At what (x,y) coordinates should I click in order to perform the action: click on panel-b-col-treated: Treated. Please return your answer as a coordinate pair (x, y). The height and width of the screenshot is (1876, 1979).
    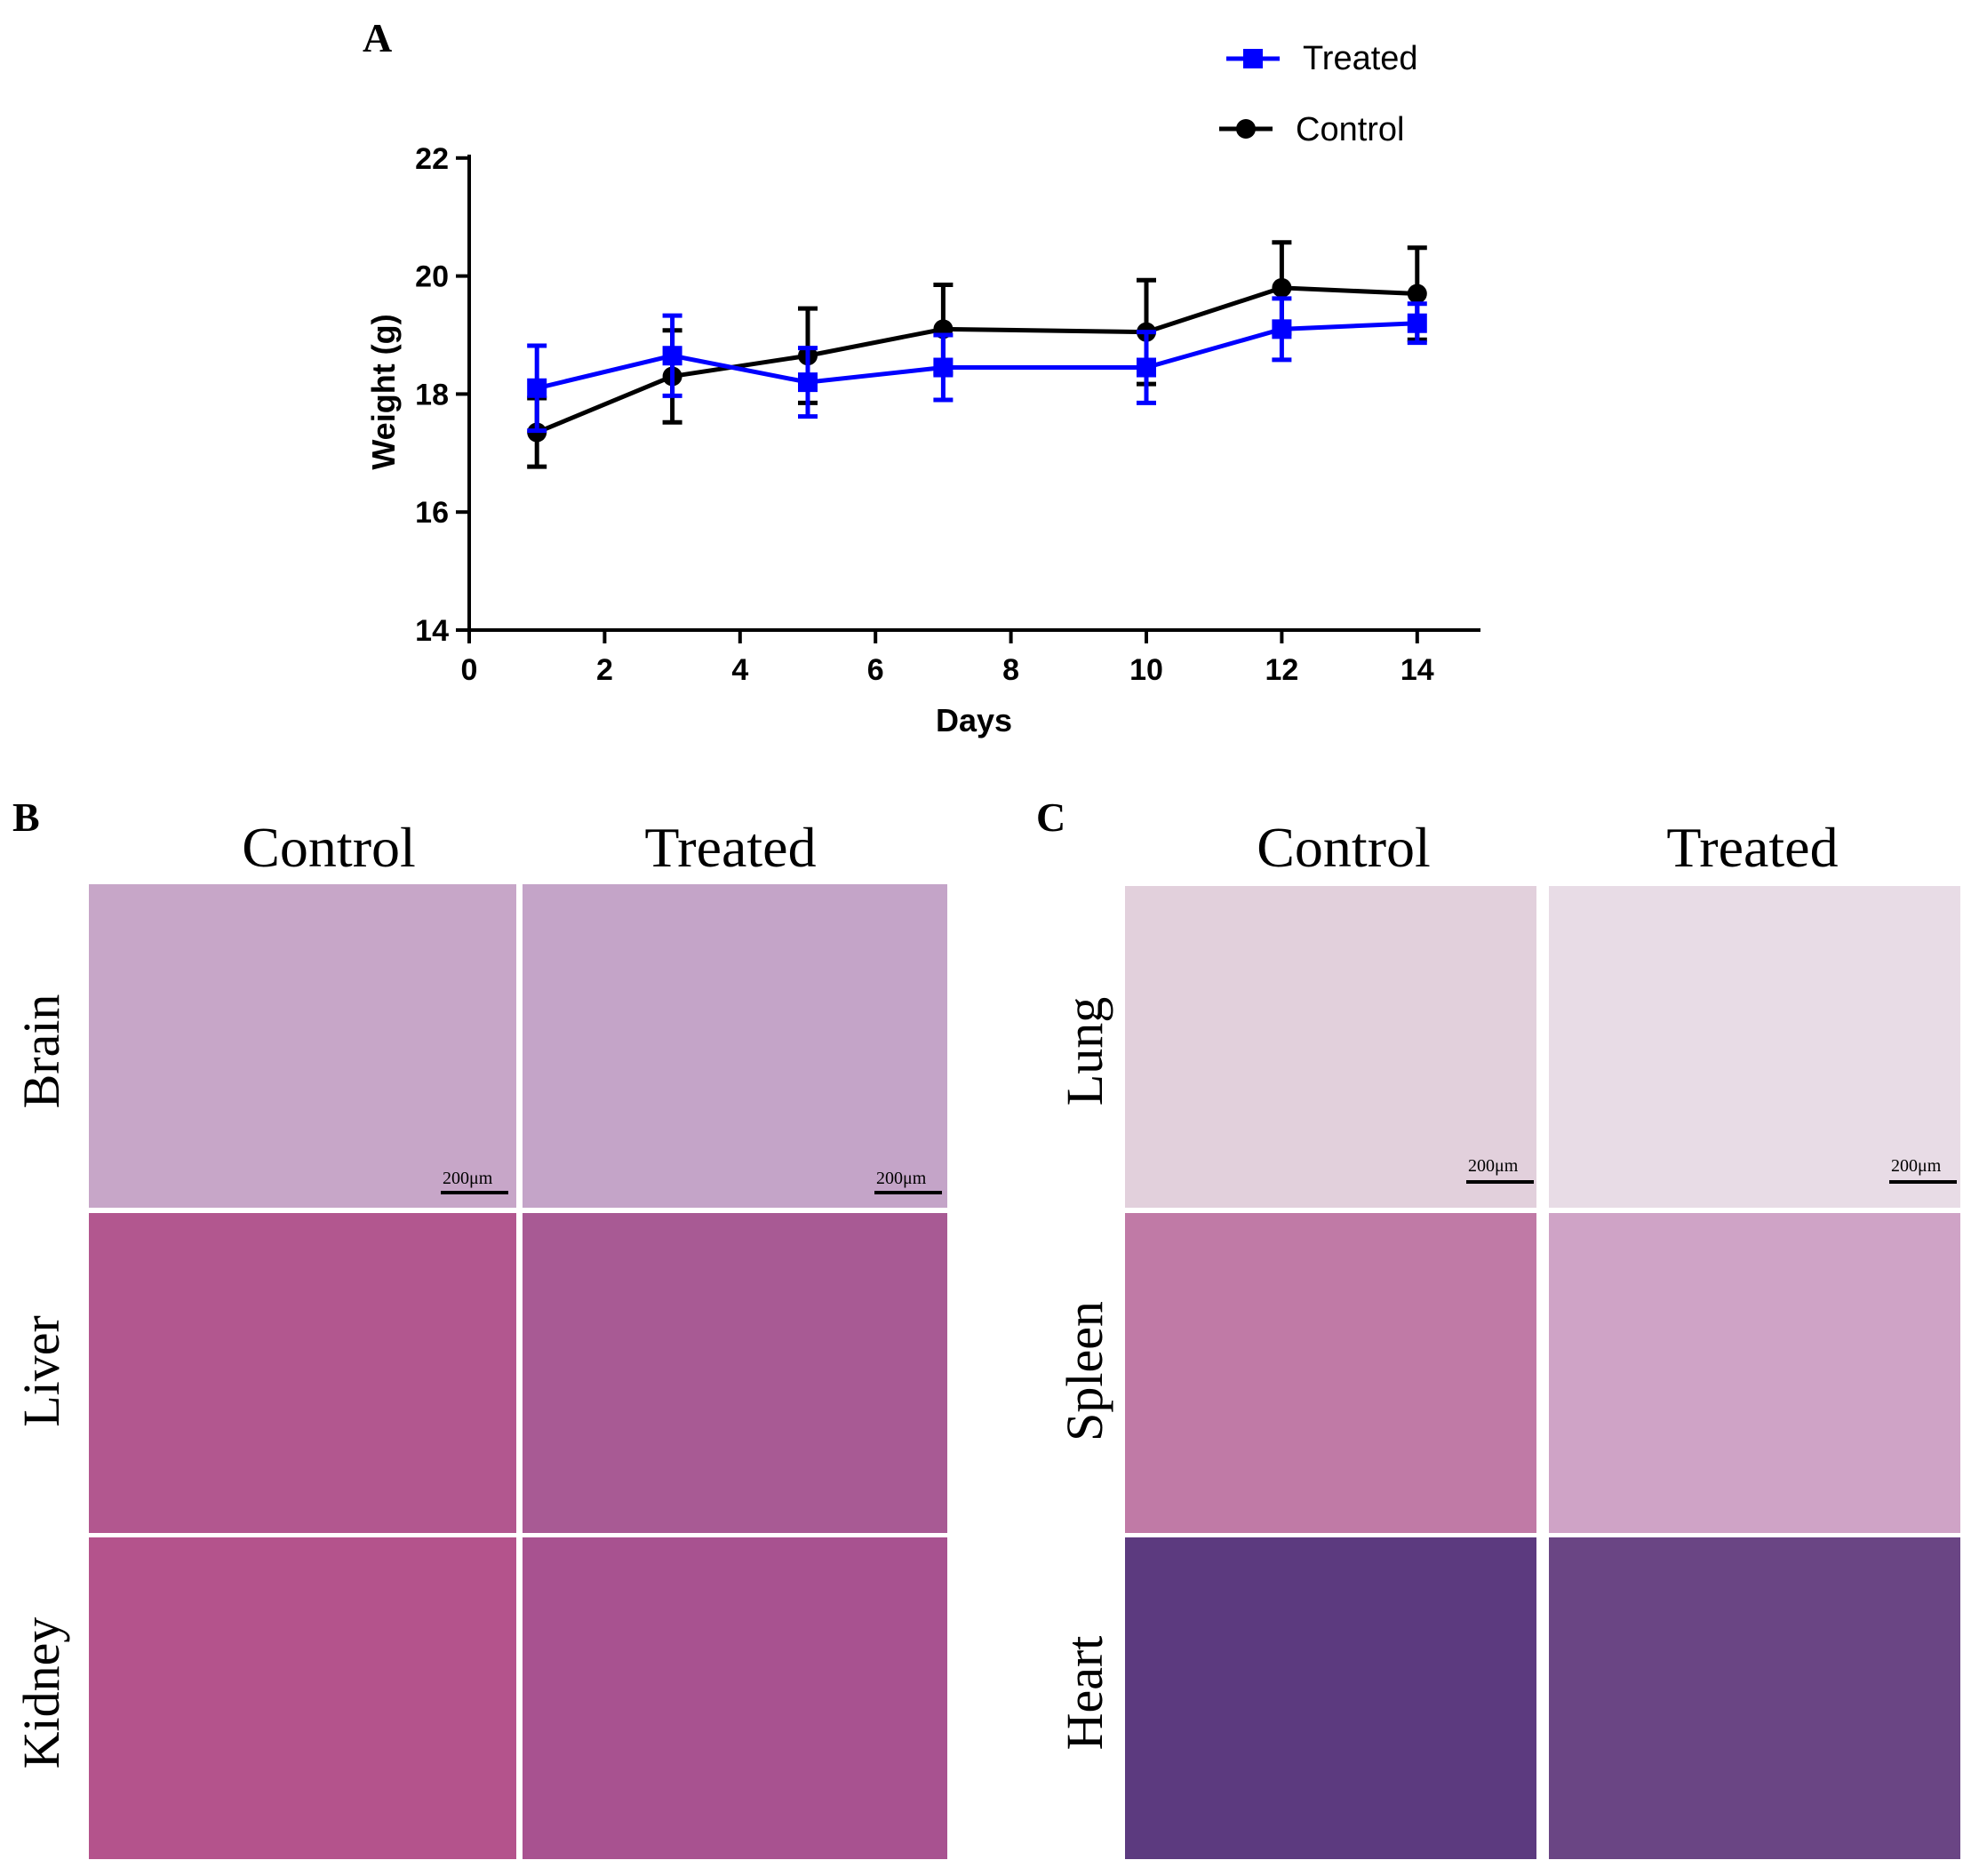
    Looking at the image, I should click on (730, 847).